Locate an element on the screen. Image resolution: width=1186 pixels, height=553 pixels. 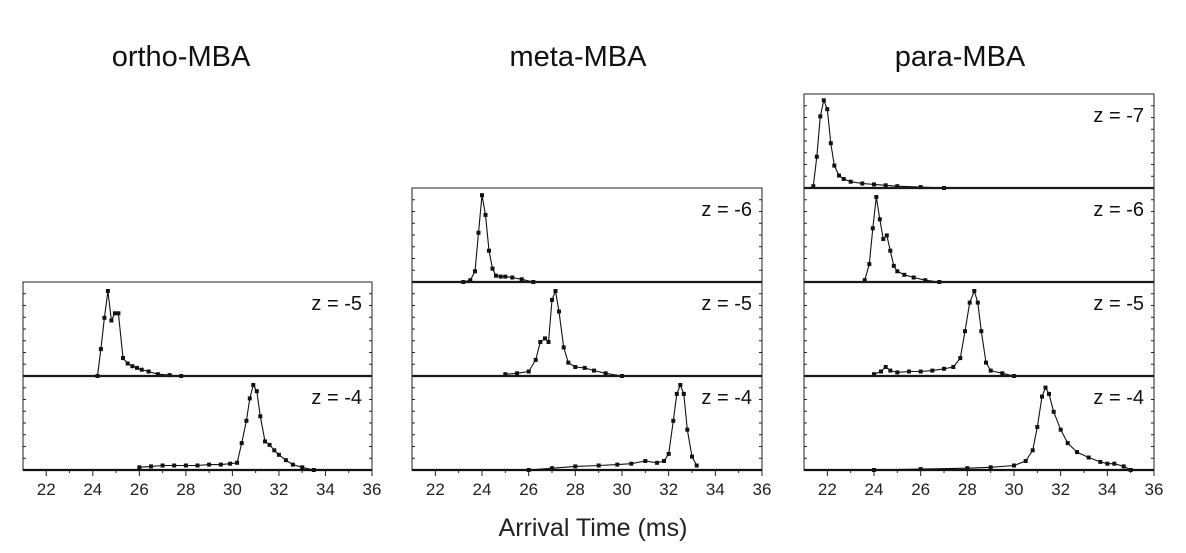
x-tick-label: 24 is located at coordinates (482, 489).